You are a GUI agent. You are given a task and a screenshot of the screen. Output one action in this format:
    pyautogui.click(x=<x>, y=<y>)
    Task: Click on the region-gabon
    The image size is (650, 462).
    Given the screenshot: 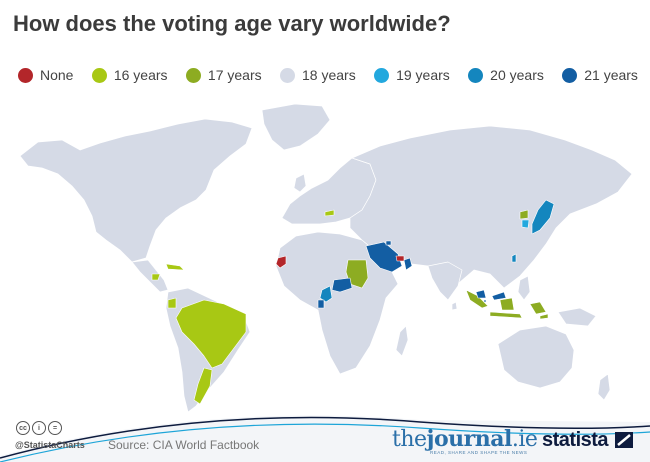 What is the action you would take?
    pyautogui.click(x=321, y=304)
    